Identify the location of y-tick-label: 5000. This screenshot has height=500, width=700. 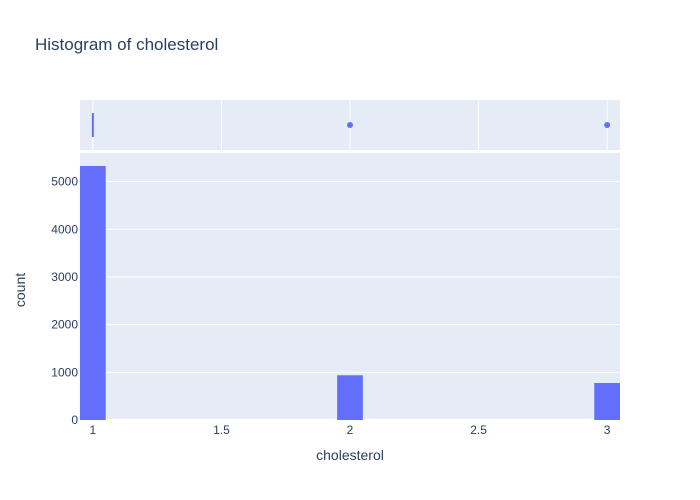
(64, 182).